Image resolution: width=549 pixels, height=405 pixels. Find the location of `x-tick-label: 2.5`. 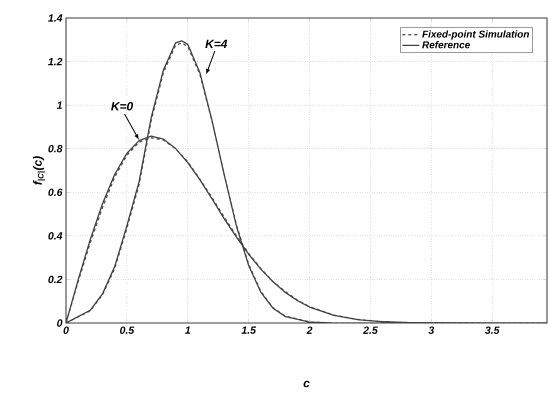

x-tick-label: 2.5 is located at coordinates (370, 330).